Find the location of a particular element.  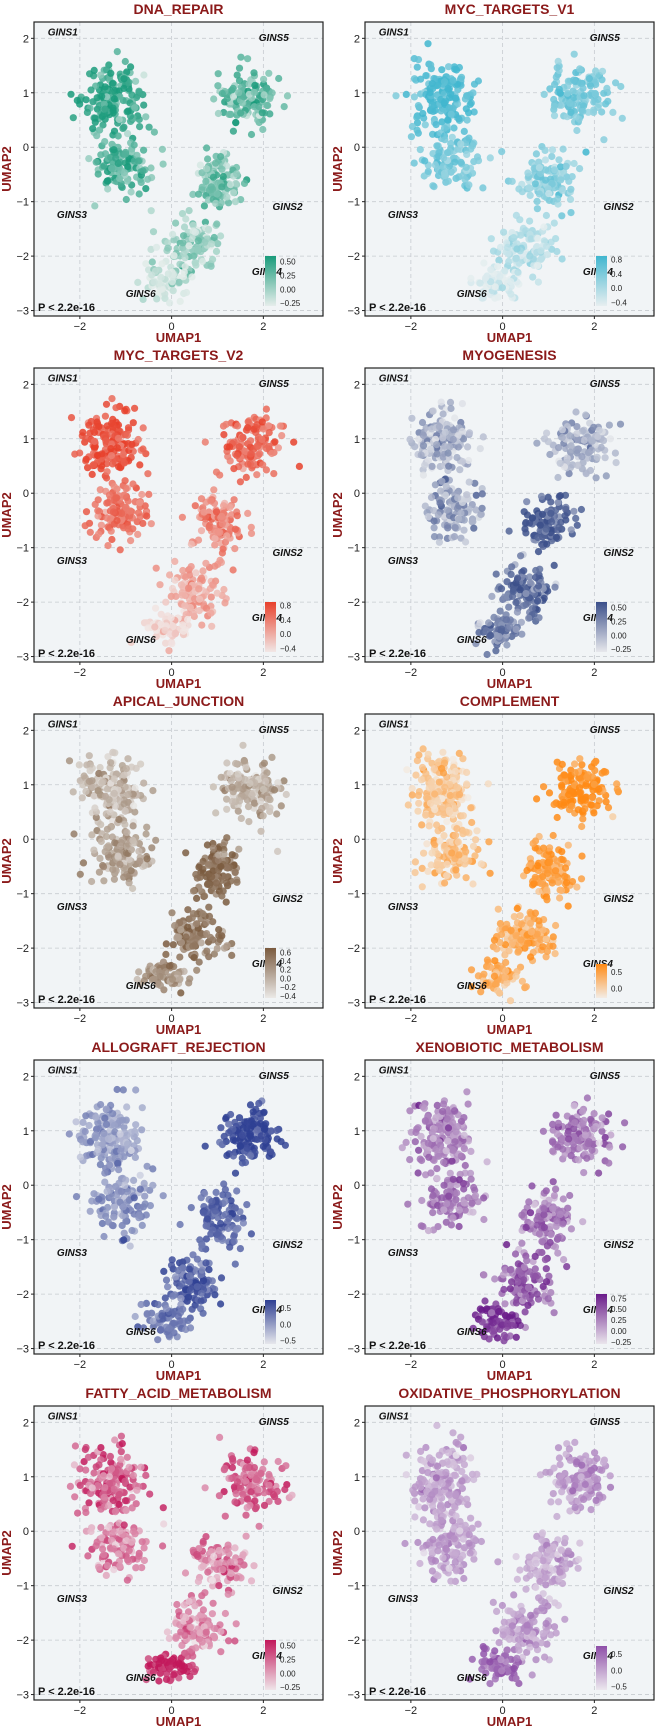

cluster-label: GINS5 is located at coordinates (274, 38).